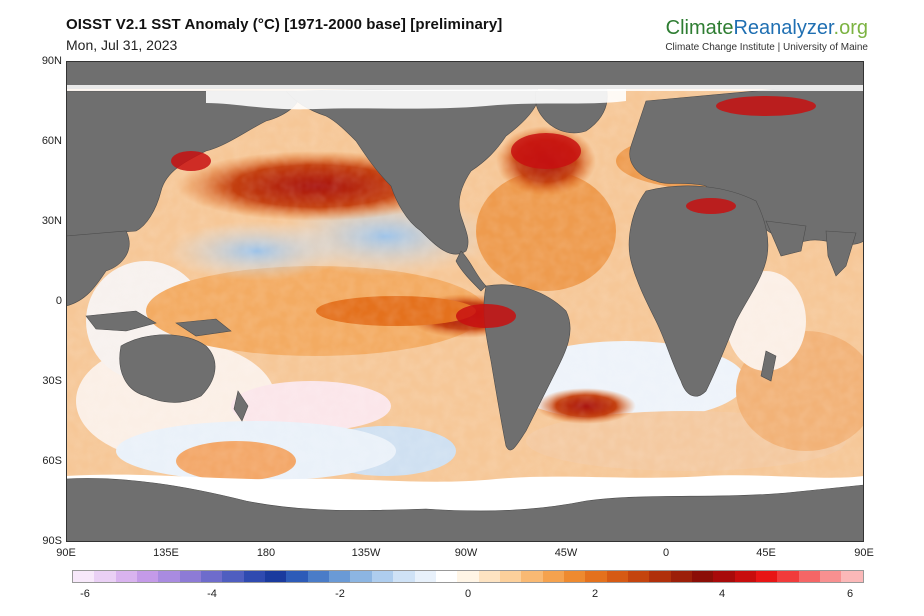 This screenshot has height=616, width=924. What do you see at coordinates (52, 381) in the screenshot?
I see `lat-label-30s: 30S` at bounding box center [52, 381].